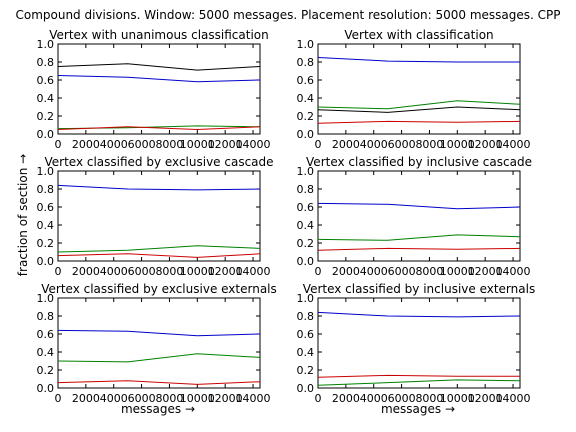 This screenshot has height=432, width=576. I want to click on panel-title: Vertex classified by inclusive externals, so click(419, 289).